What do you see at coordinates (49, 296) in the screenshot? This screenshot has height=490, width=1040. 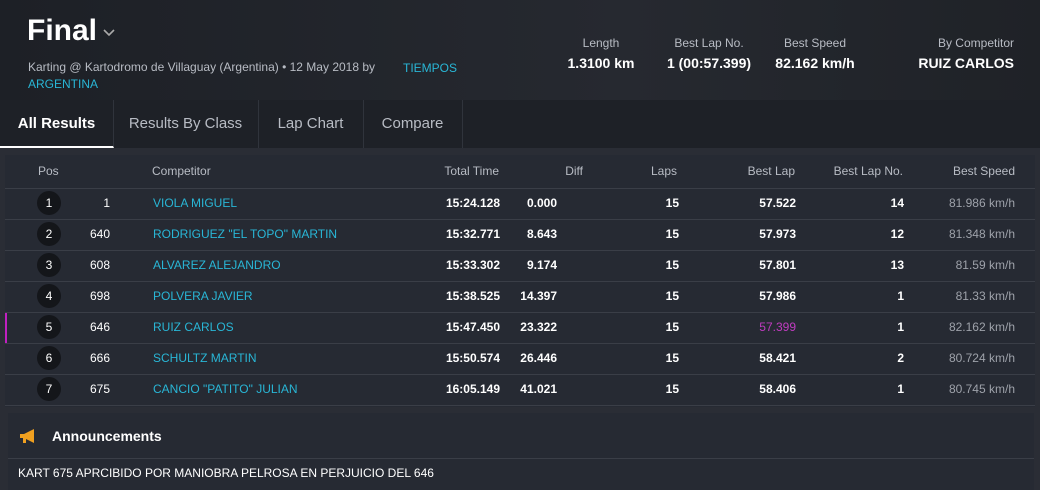 I see `position: 4` at bounding box center [49, 296].